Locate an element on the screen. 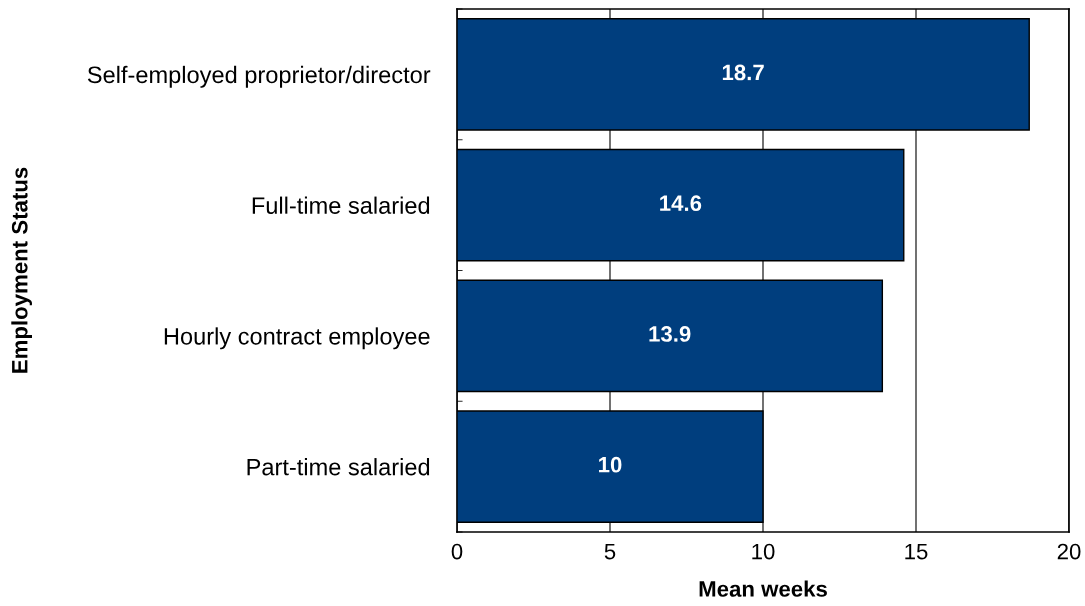 The height and width of the screenshot is (606, 1085). x-tick-label: 0 is located at coordinates (457, 551).